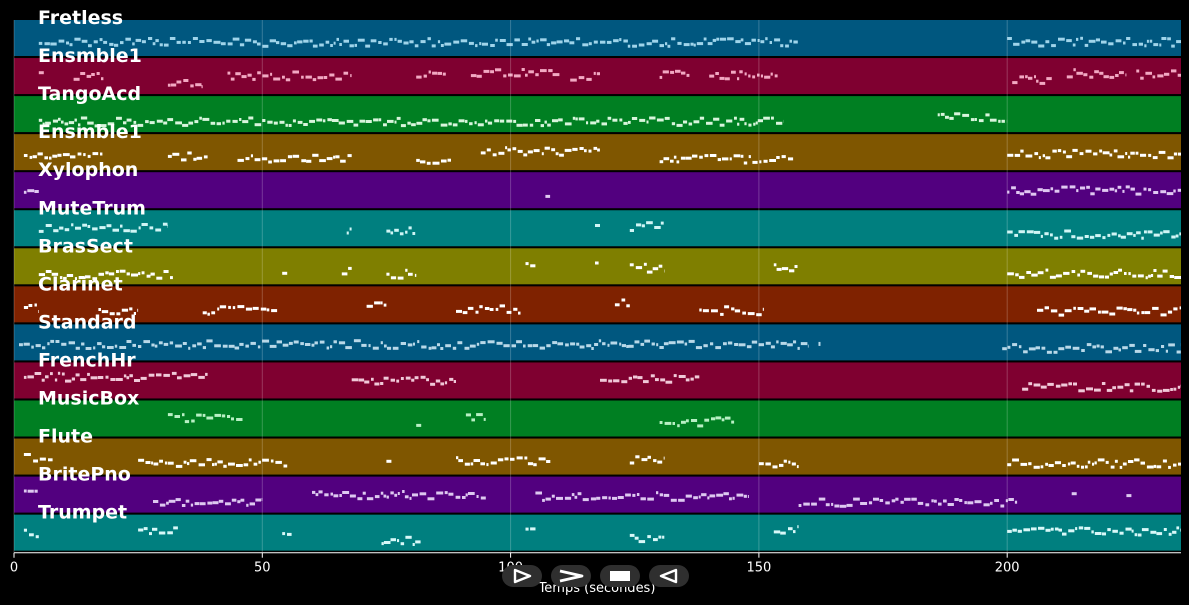  I want to click on rewind-button, so click(669, 576).